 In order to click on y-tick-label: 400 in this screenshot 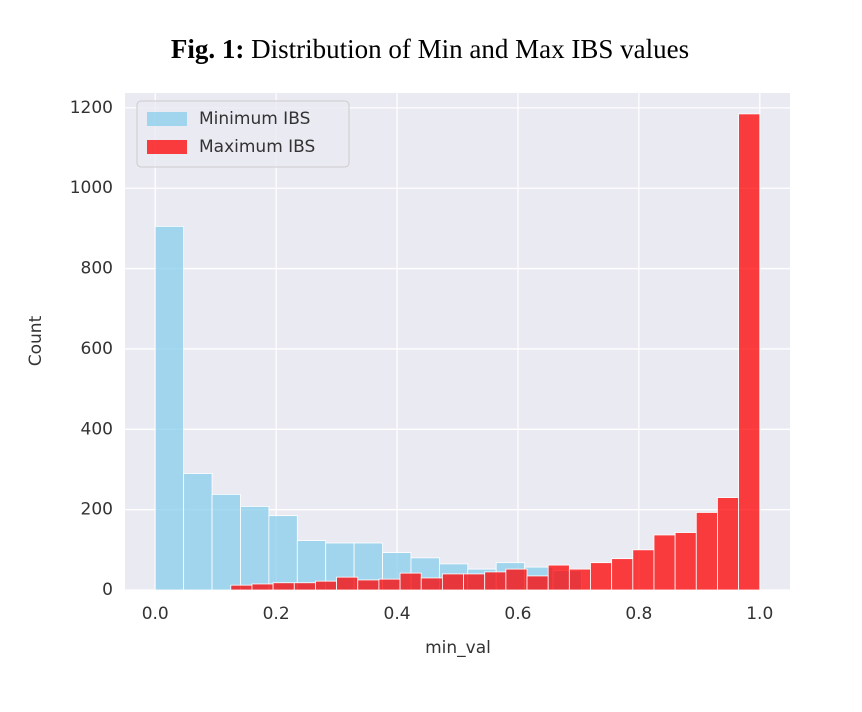, I will do `click(97, 429)`.